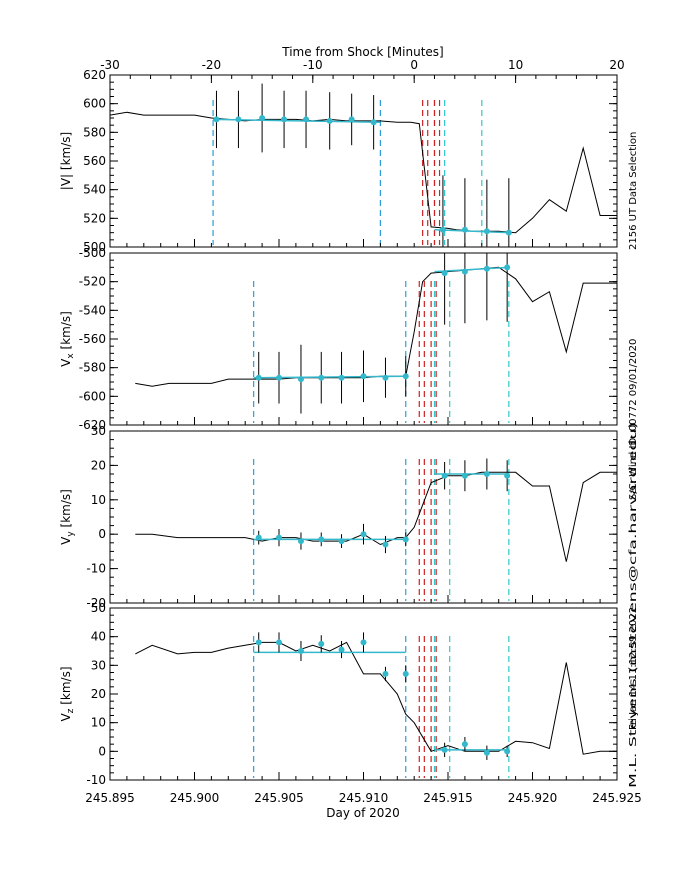  Describe the element at coordinates (364, 798) in the screenshot. I see `x-tick-label: 245.910` at that location.